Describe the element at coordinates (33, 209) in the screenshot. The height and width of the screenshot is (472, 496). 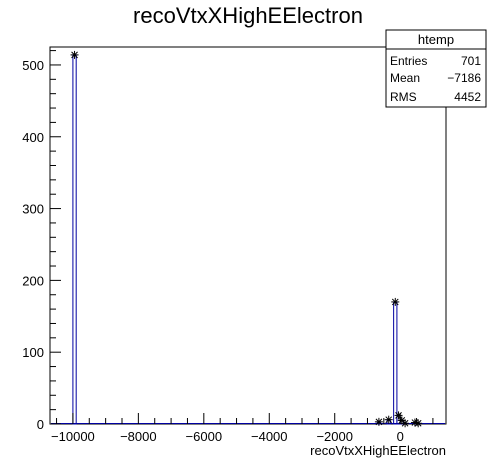
I see `y-tick-label: 300` at that location.